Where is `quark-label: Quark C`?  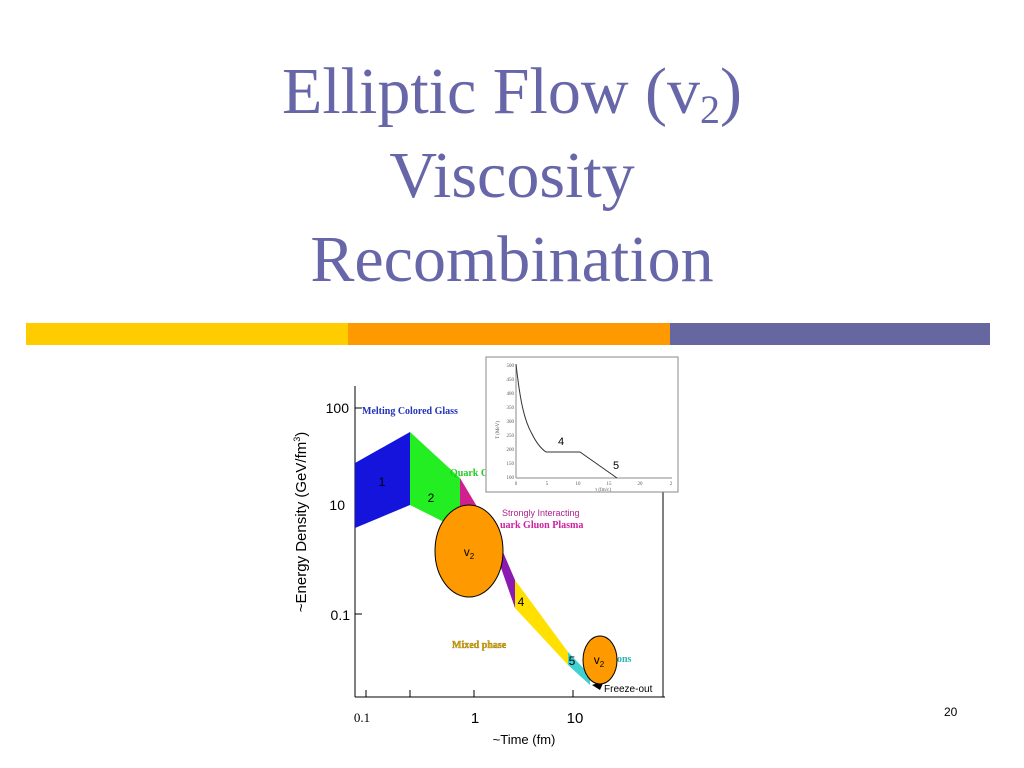 quark-label: Quark C is located at coordinates (469, 473).